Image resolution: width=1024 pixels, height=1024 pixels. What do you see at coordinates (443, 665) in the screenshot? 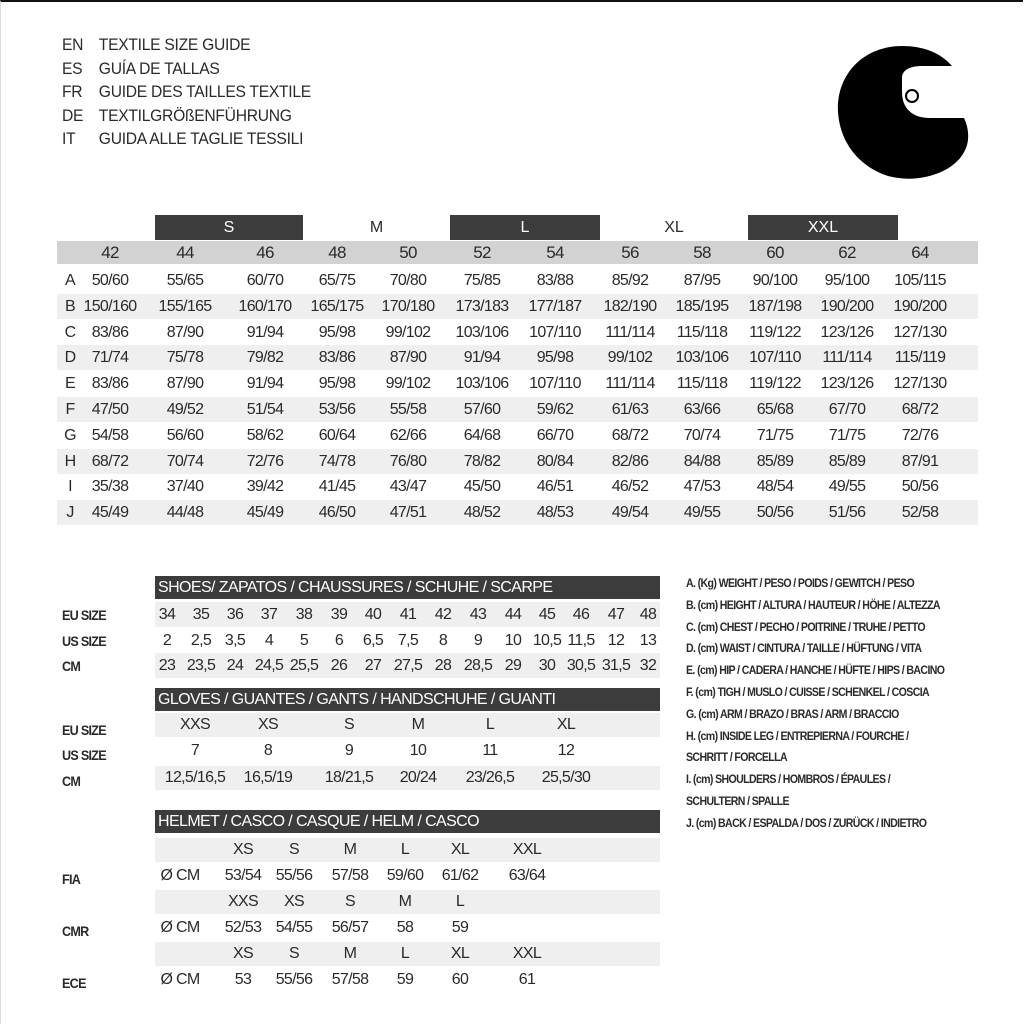
I see `table-cell: 28` at bounding box center [443, 665].